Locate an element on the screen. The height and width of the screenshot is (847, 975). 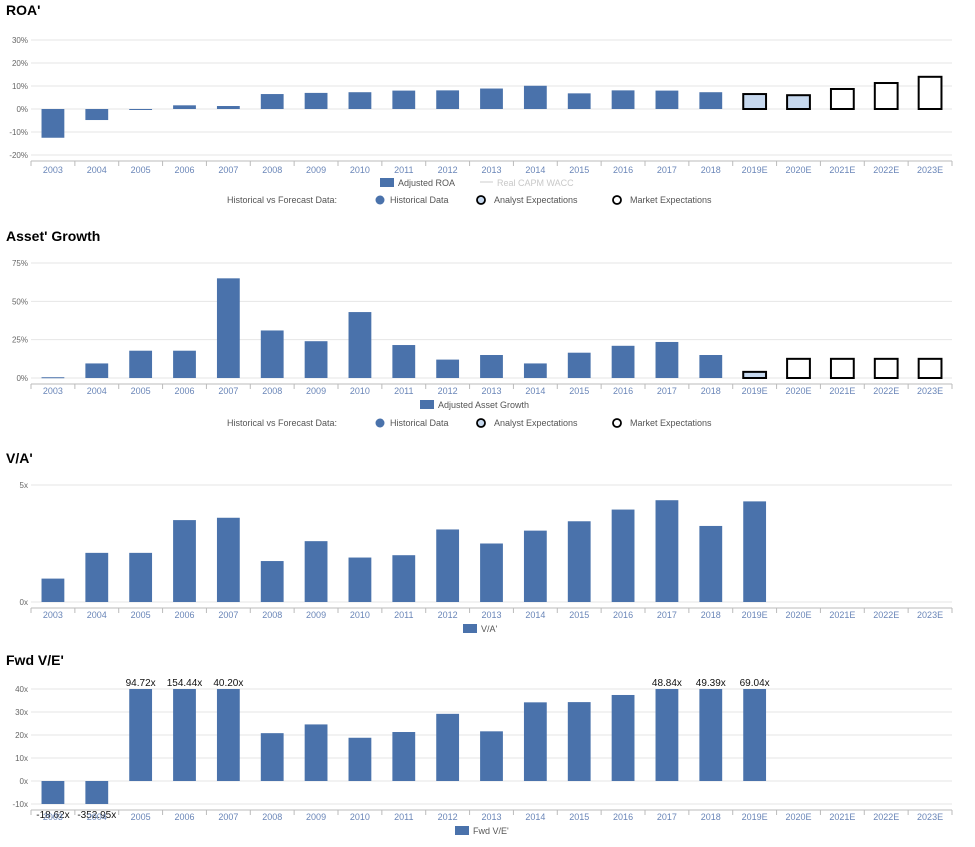
asset-growth-category-label: 2015 is located at coordinates (579, 391).